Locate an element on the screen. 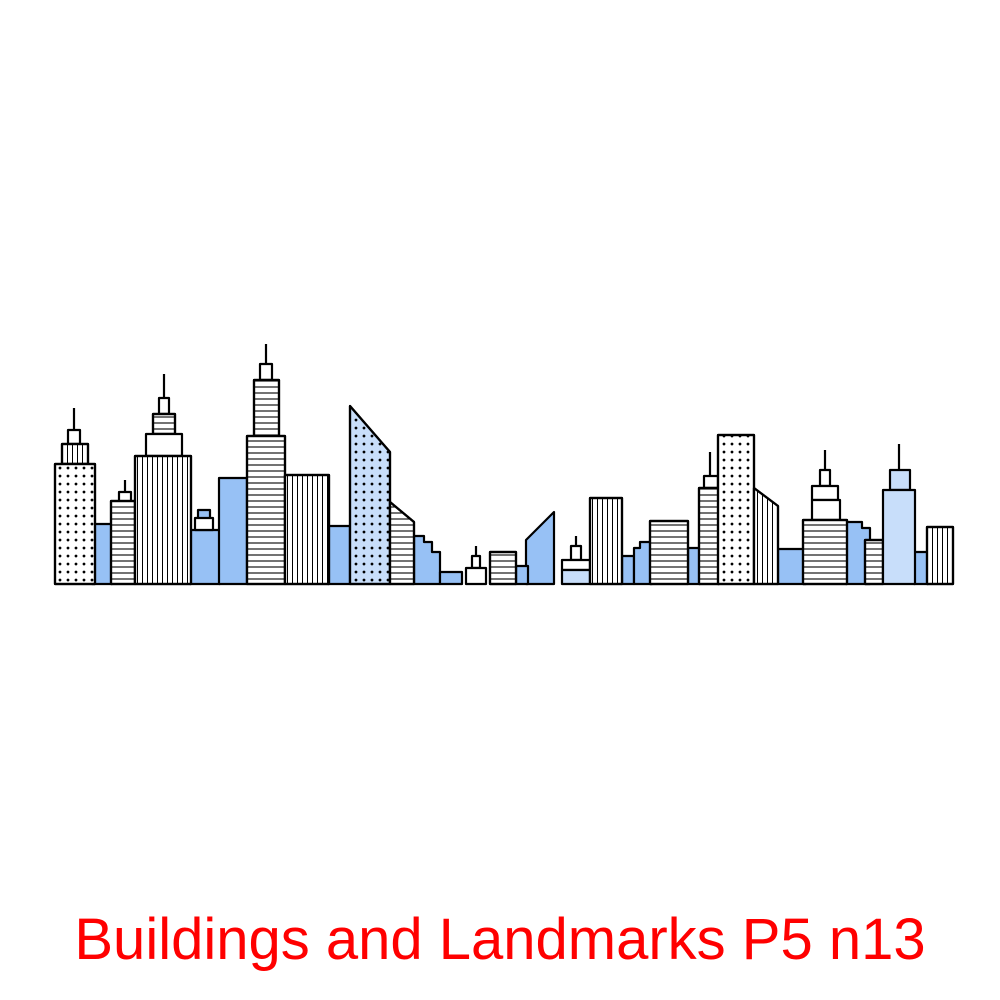  block-right-horizontal-striped is located at coordinates (669, 552).